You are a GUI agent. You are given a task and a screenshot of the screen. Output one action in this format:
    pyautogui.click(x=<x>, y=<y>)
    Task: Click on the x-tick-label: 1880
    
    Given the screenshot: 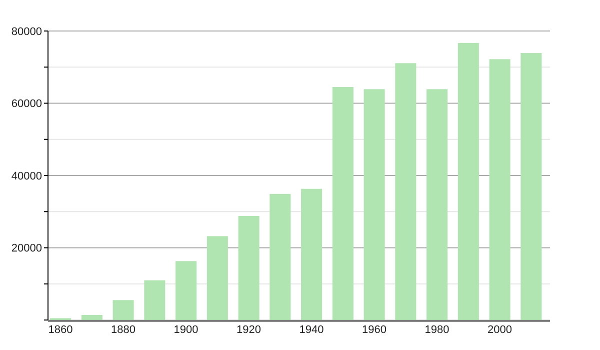 What is the action you would take?
    pyautogui.click(x=123, y=330)
    